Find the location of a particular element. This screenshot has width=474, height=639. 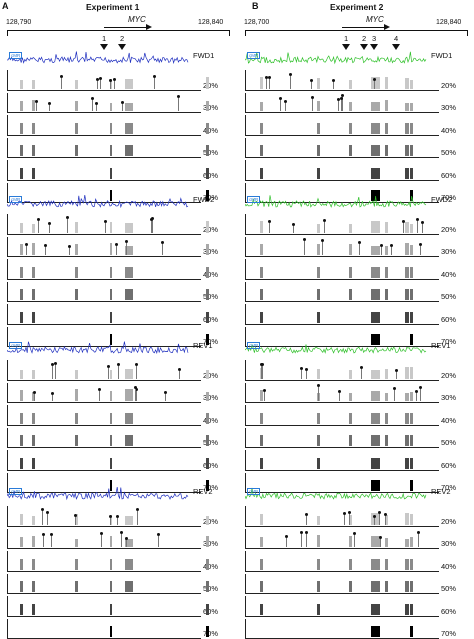

threshold-track: 20% is located at coordinates (356, 516).